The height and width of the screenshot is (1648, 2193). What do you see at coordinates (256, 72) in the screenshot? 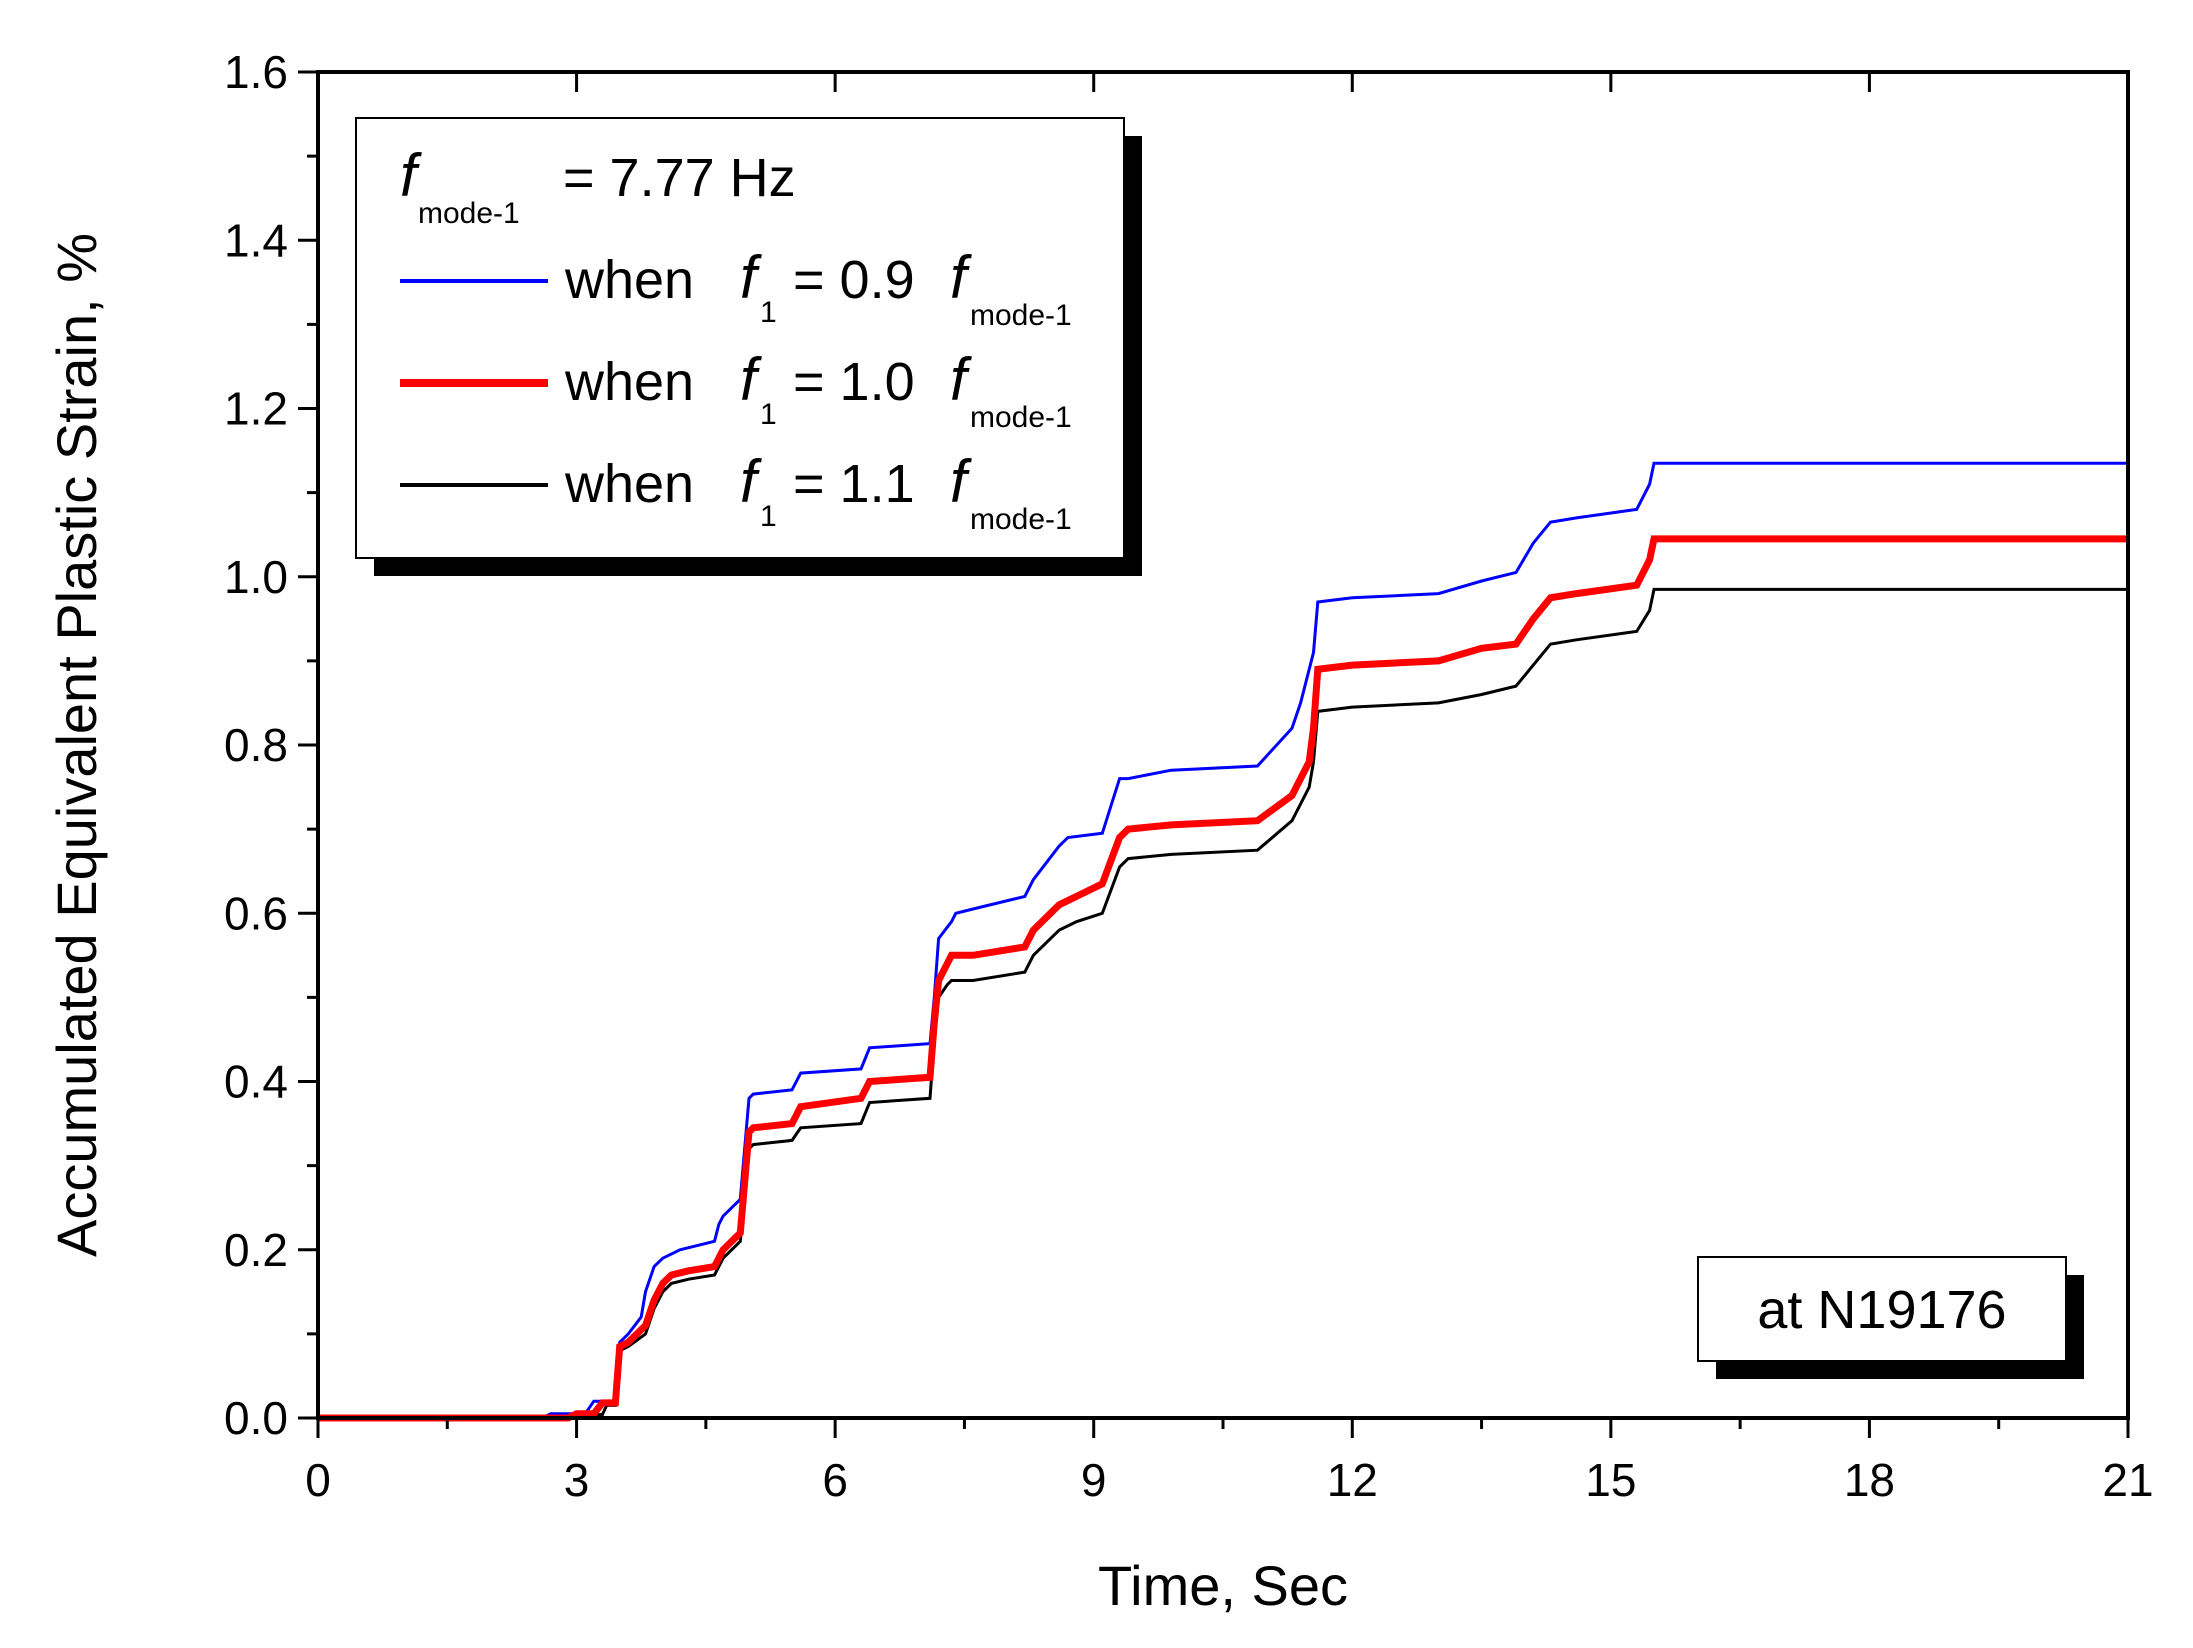
I see `y-tick-label: 1.6` at bounding box center [256, 72].